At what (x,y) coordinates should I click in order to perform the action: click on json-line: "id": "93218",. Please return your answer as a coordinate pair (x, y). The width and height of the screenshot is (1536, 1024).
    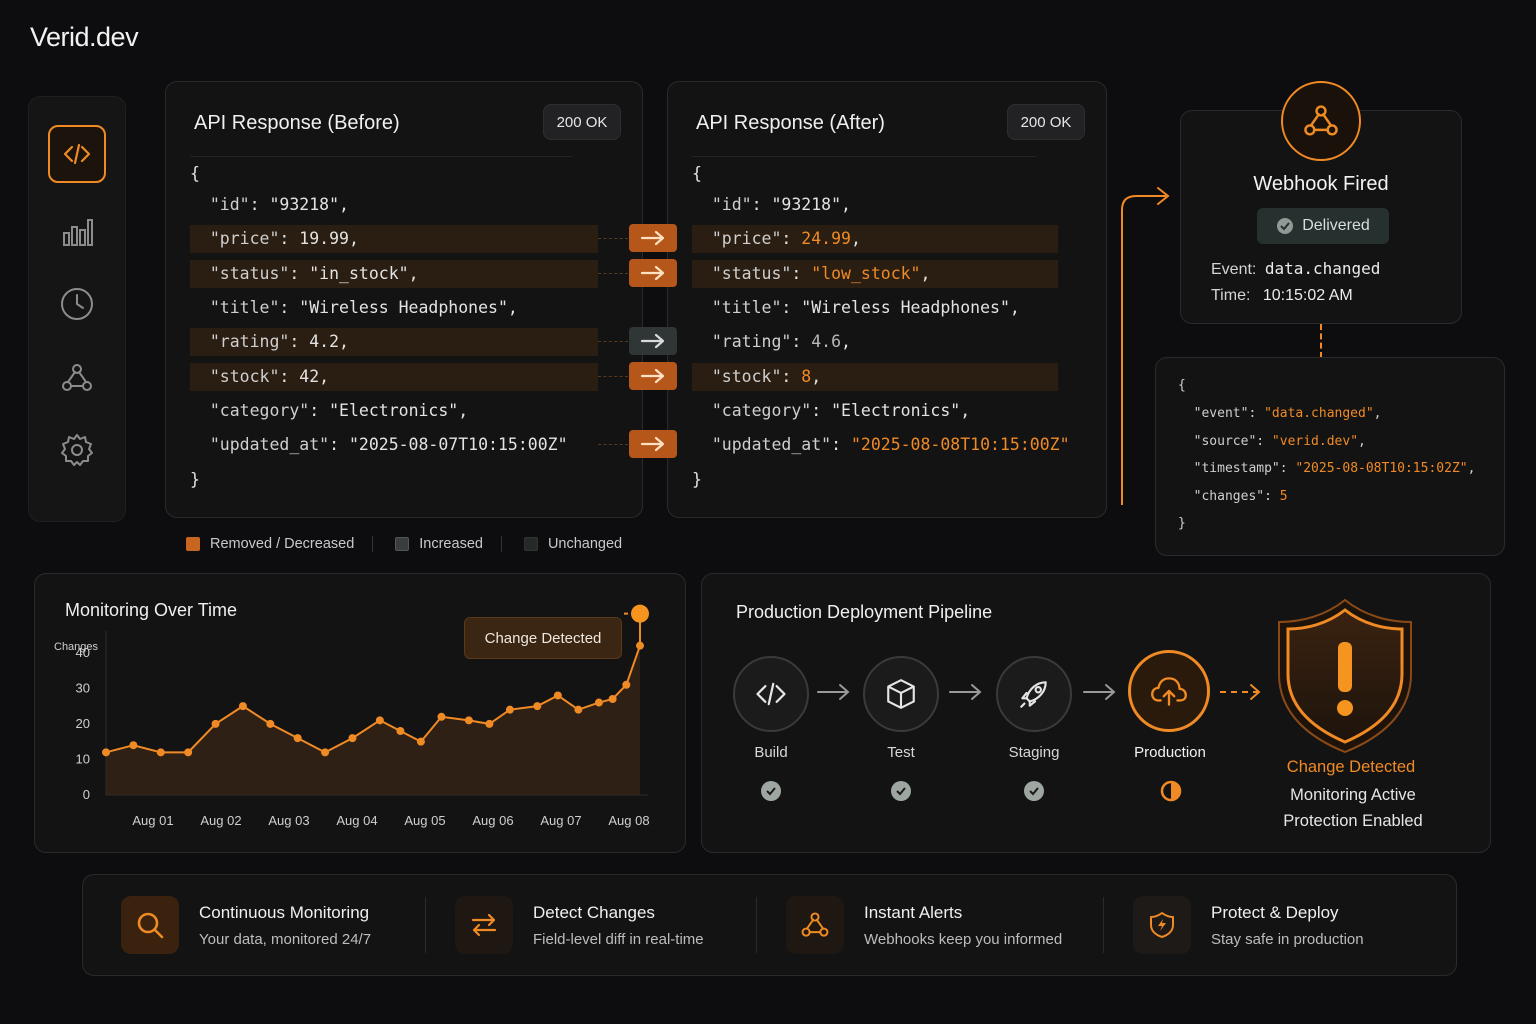
    Looking at the image, I should click on (269, 204).